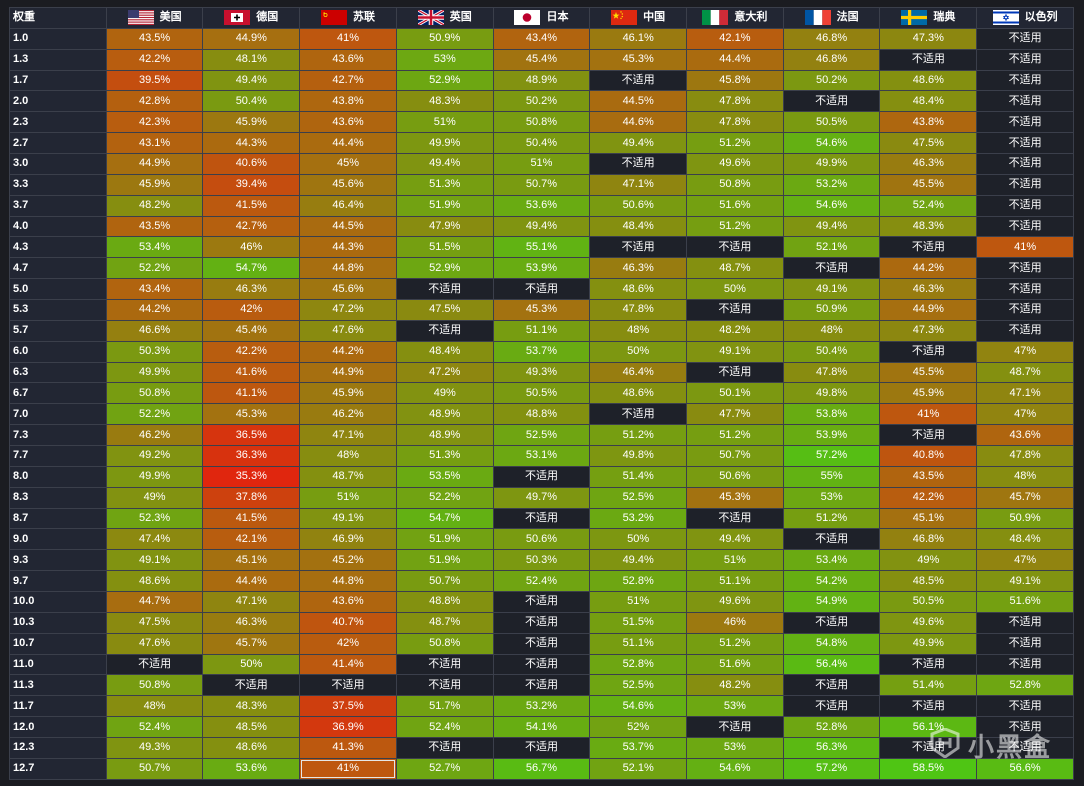 This screenshot has height=786, width=1084. I want to click on row-header-weight: 6.7, so click(58, 393).